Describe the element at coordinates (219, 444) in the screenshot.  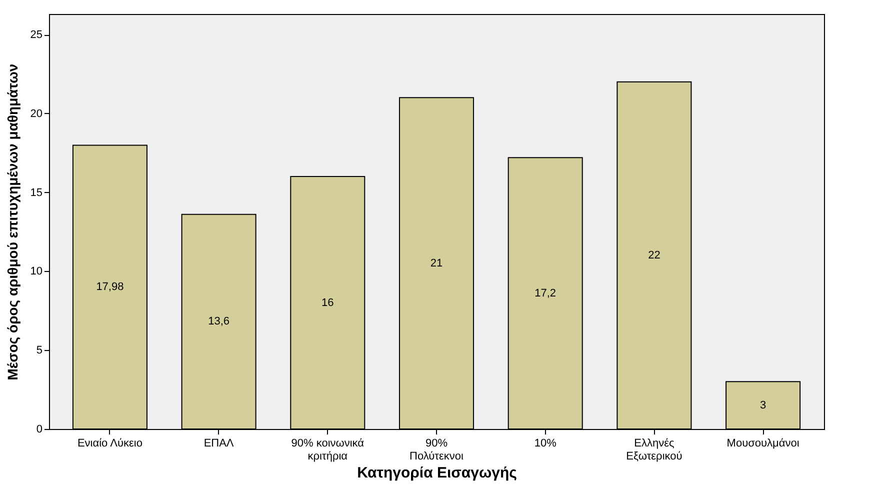
I see `x-tick-label: ΕΠΑΛ` at that location.